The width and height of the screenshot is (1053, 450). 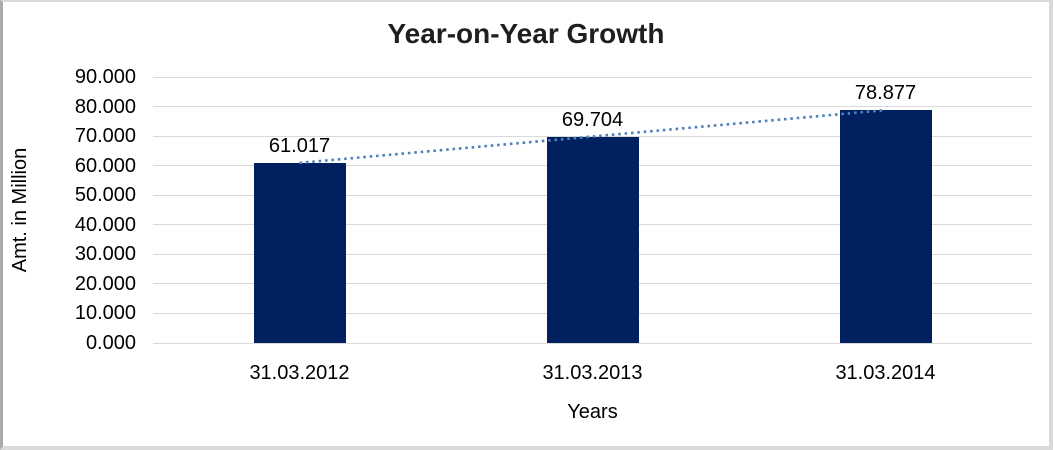 I want to click on x-axis-title: Years, so click(x=592, y=412).